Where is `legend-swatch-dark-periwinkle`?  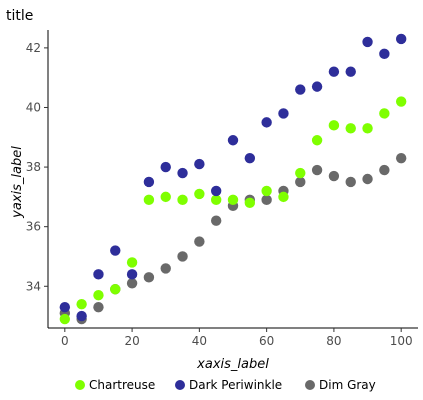
legend-swatch-dark-periwinkle is located at coordinates (180, 385).